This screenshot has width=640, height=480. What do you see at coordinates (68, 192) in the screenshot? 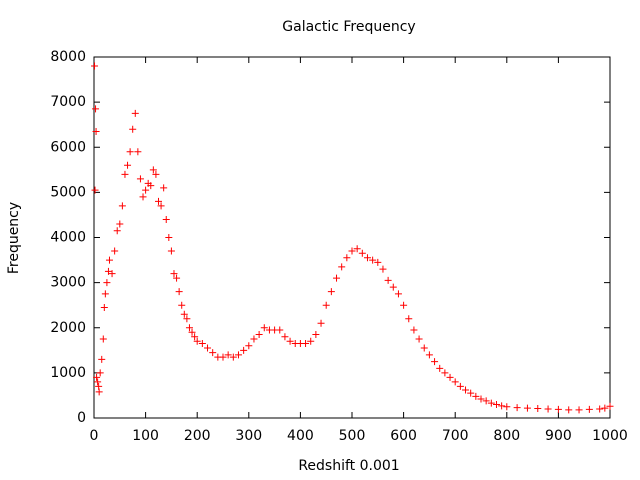
I see `y-tick-label: 5000` at bounding box center [68, 192].